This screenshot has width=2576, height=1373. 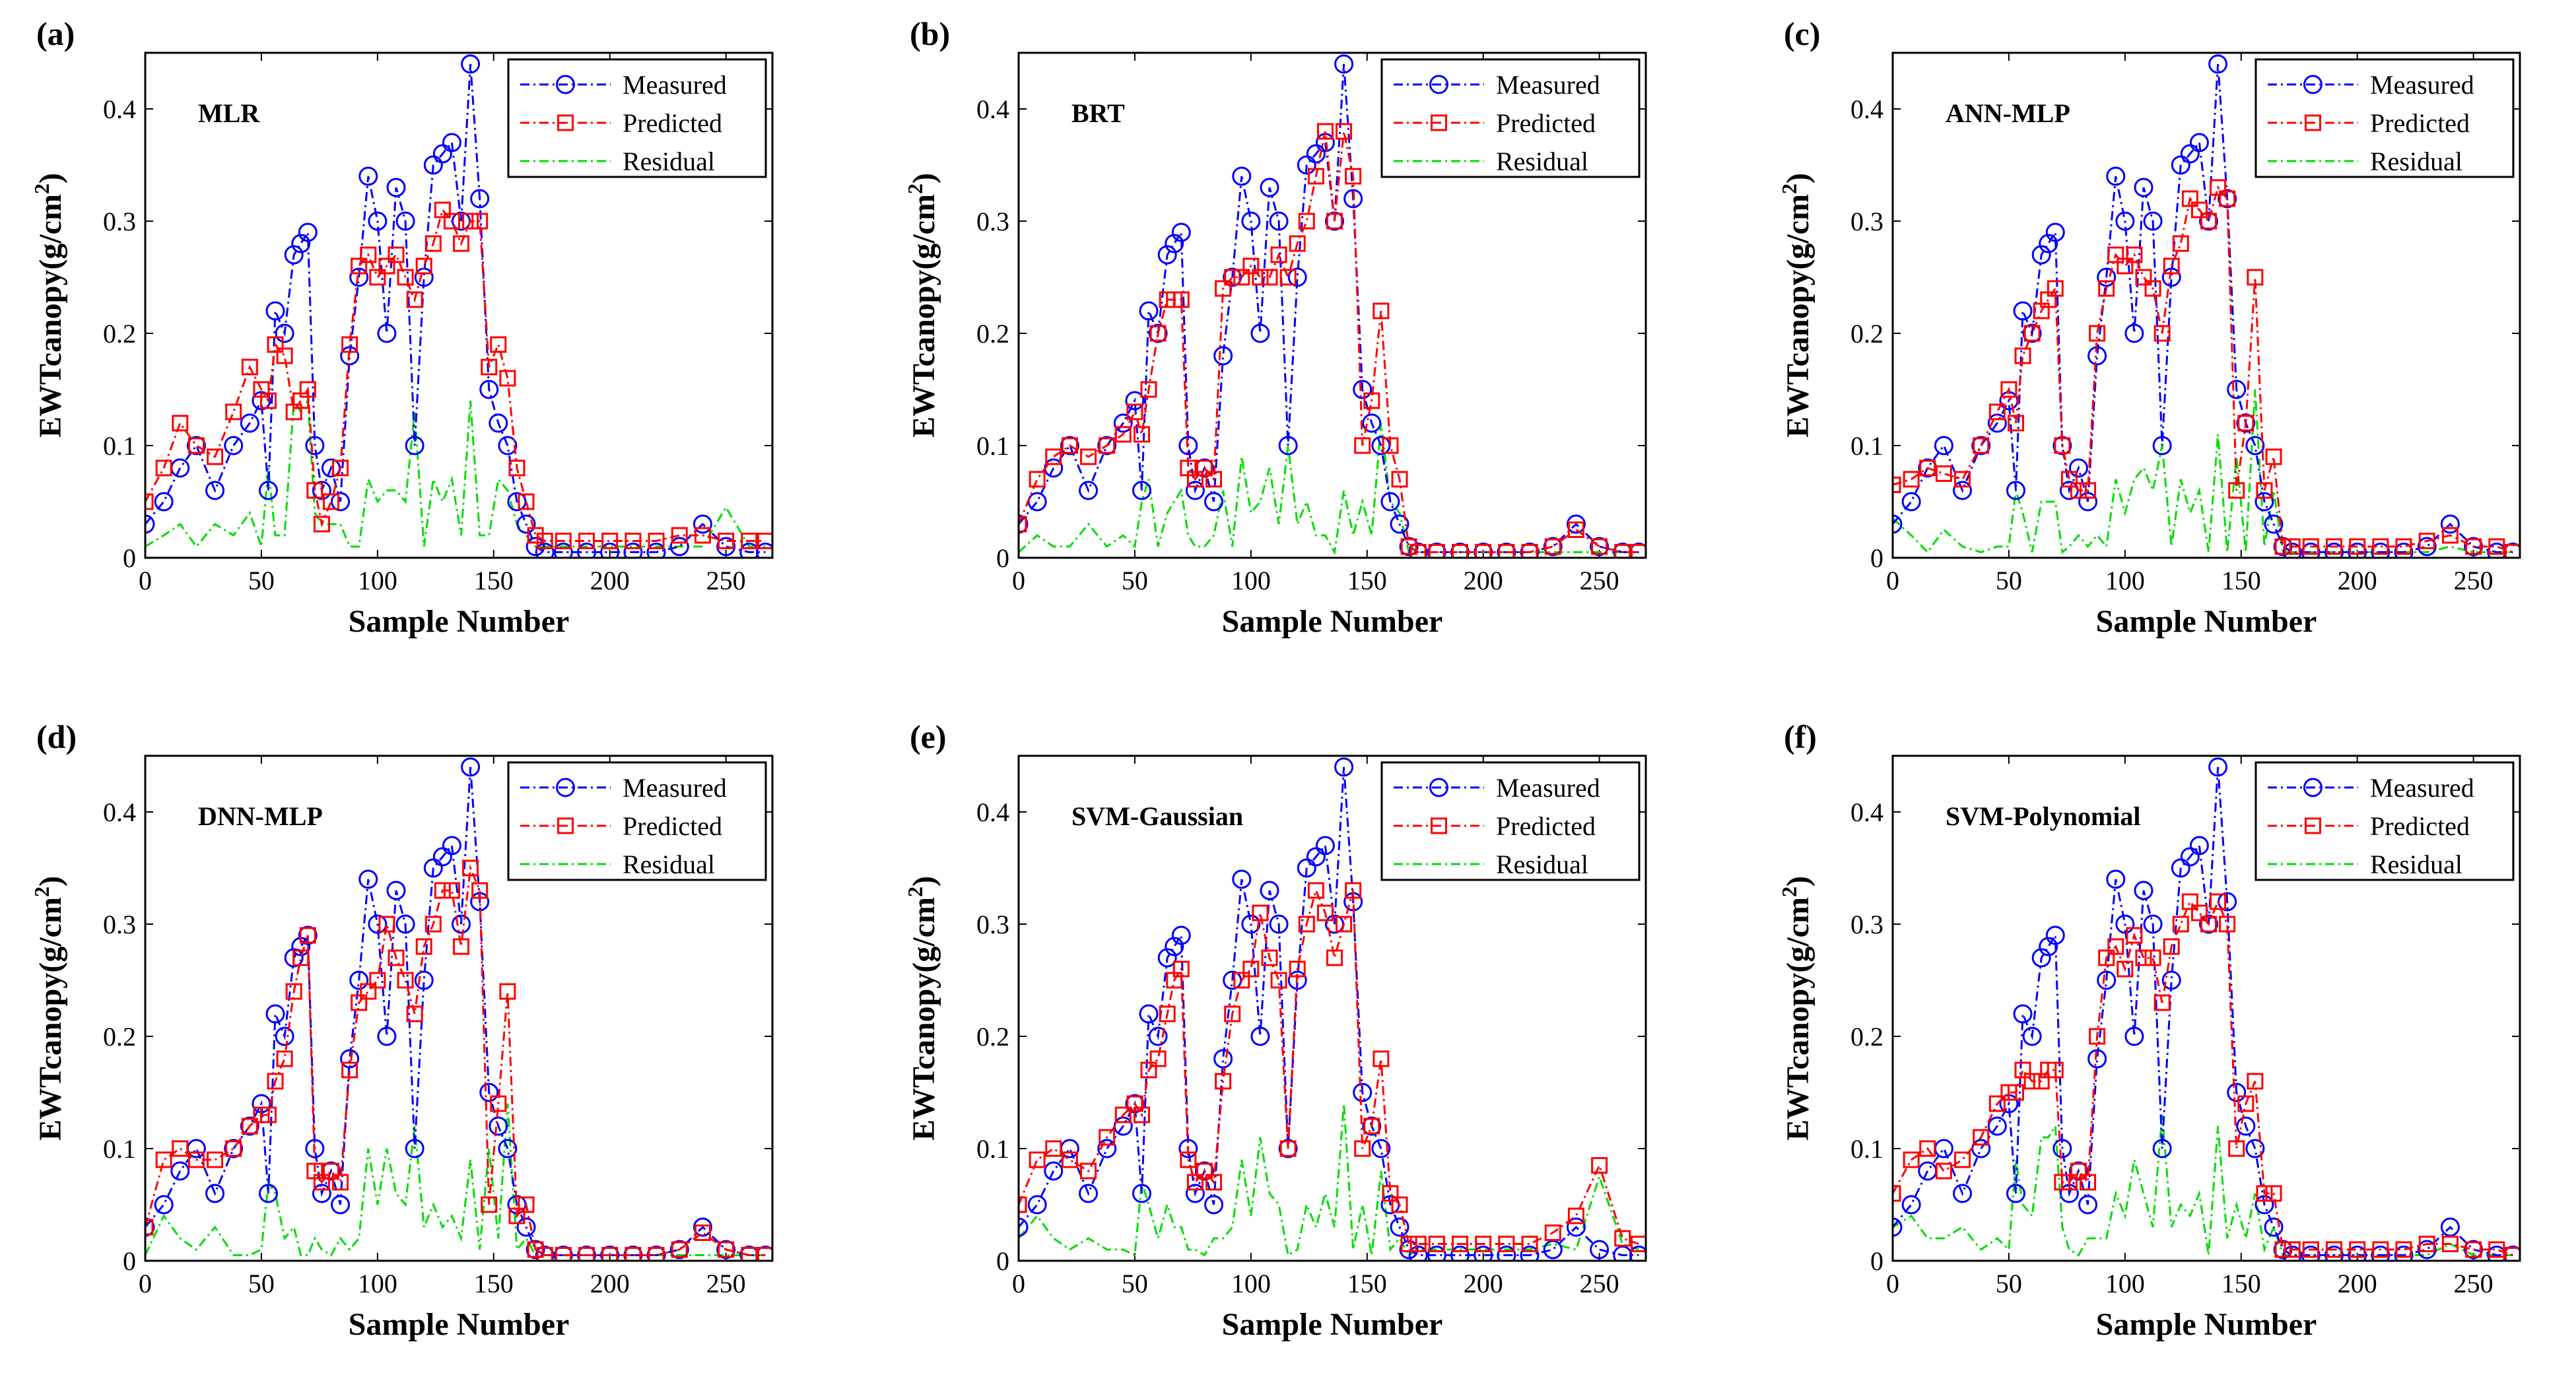 I want to click on legend-label: Measured, so click(x=1548, y=788).